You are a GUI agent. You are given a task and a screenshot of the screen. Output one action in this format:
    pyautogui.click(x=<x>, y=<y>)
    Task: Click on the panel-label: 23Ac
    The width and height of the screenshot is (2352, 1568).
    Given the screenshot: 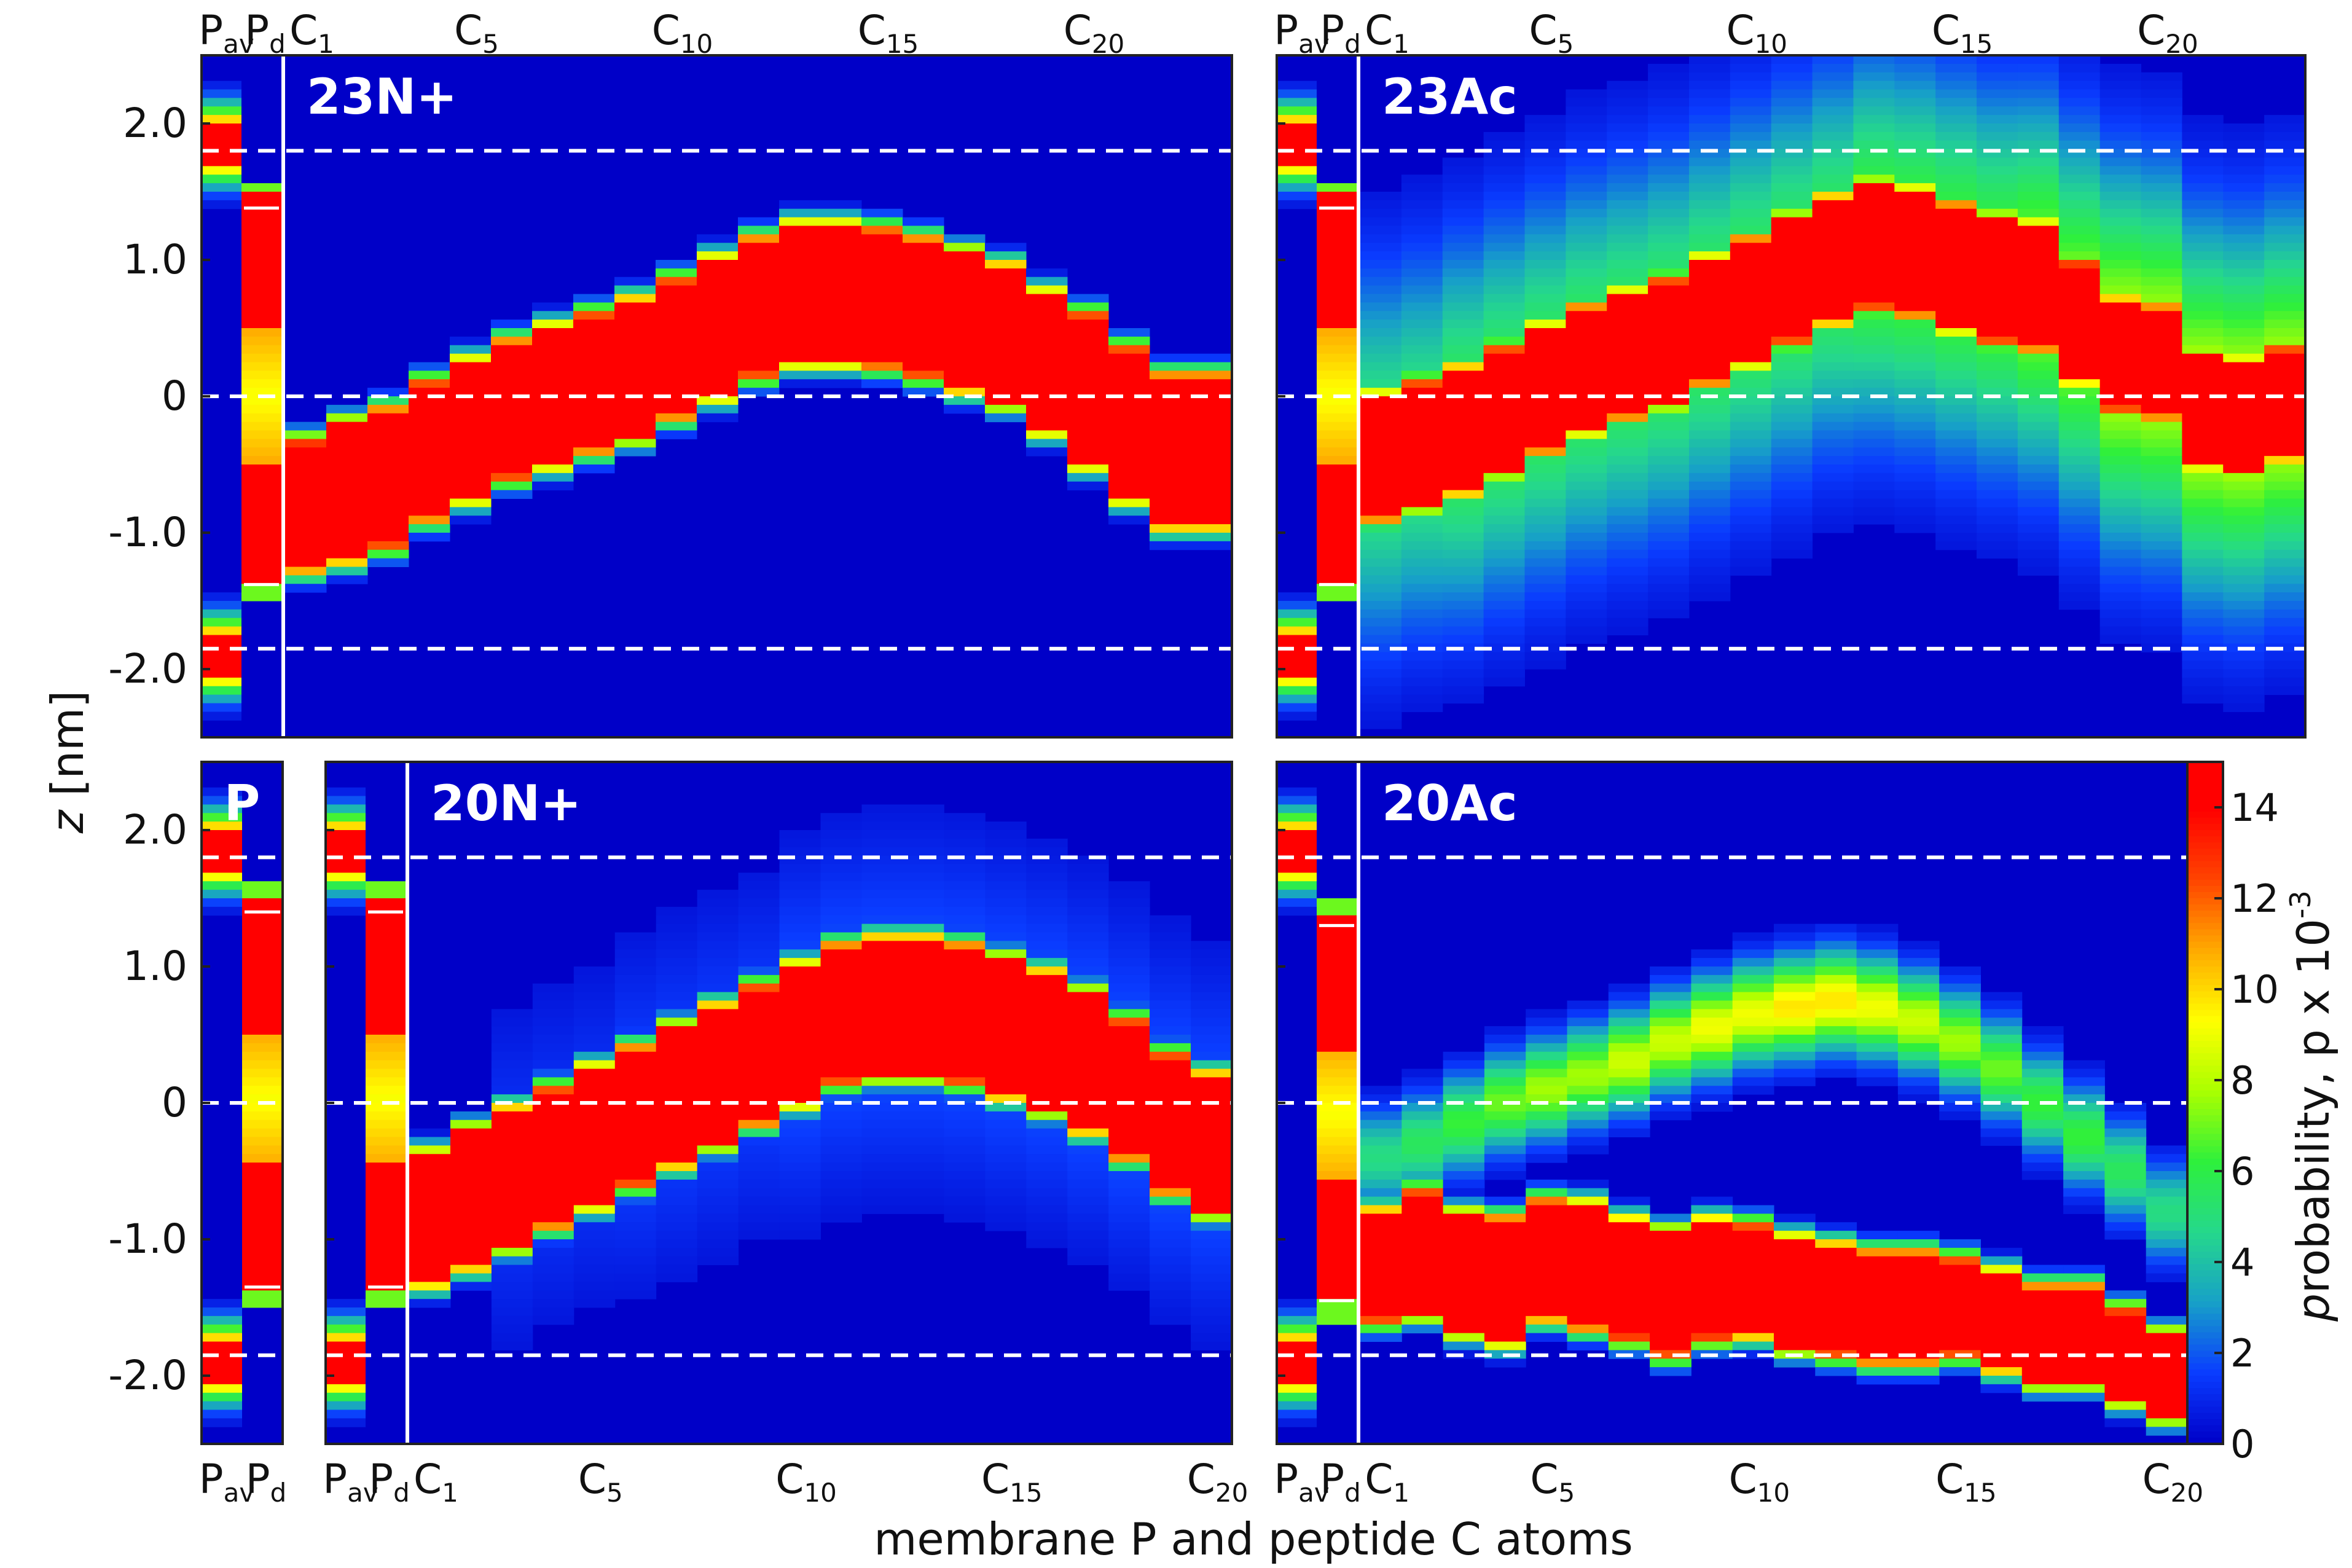 What is the action you would take?
    pyautogui.click(x=1450, y=97)
    